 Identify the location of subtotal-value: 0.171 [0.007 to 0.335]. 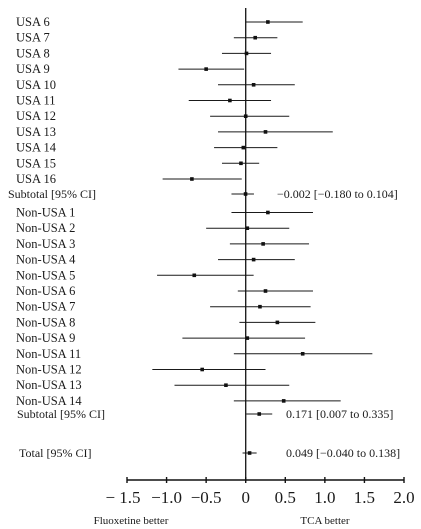
(339, 414).